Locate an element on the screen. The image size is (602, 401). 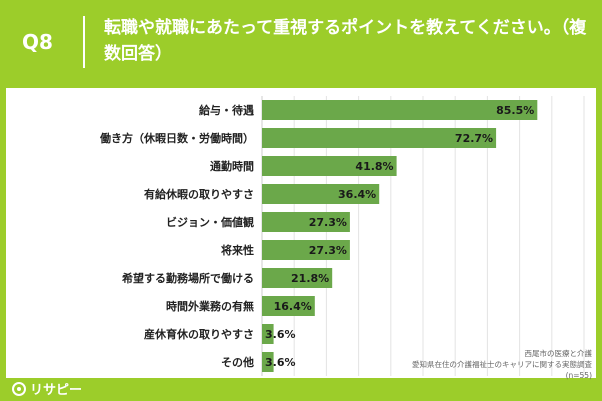
logo-text: リサピー is located at coordinates (56, 390).